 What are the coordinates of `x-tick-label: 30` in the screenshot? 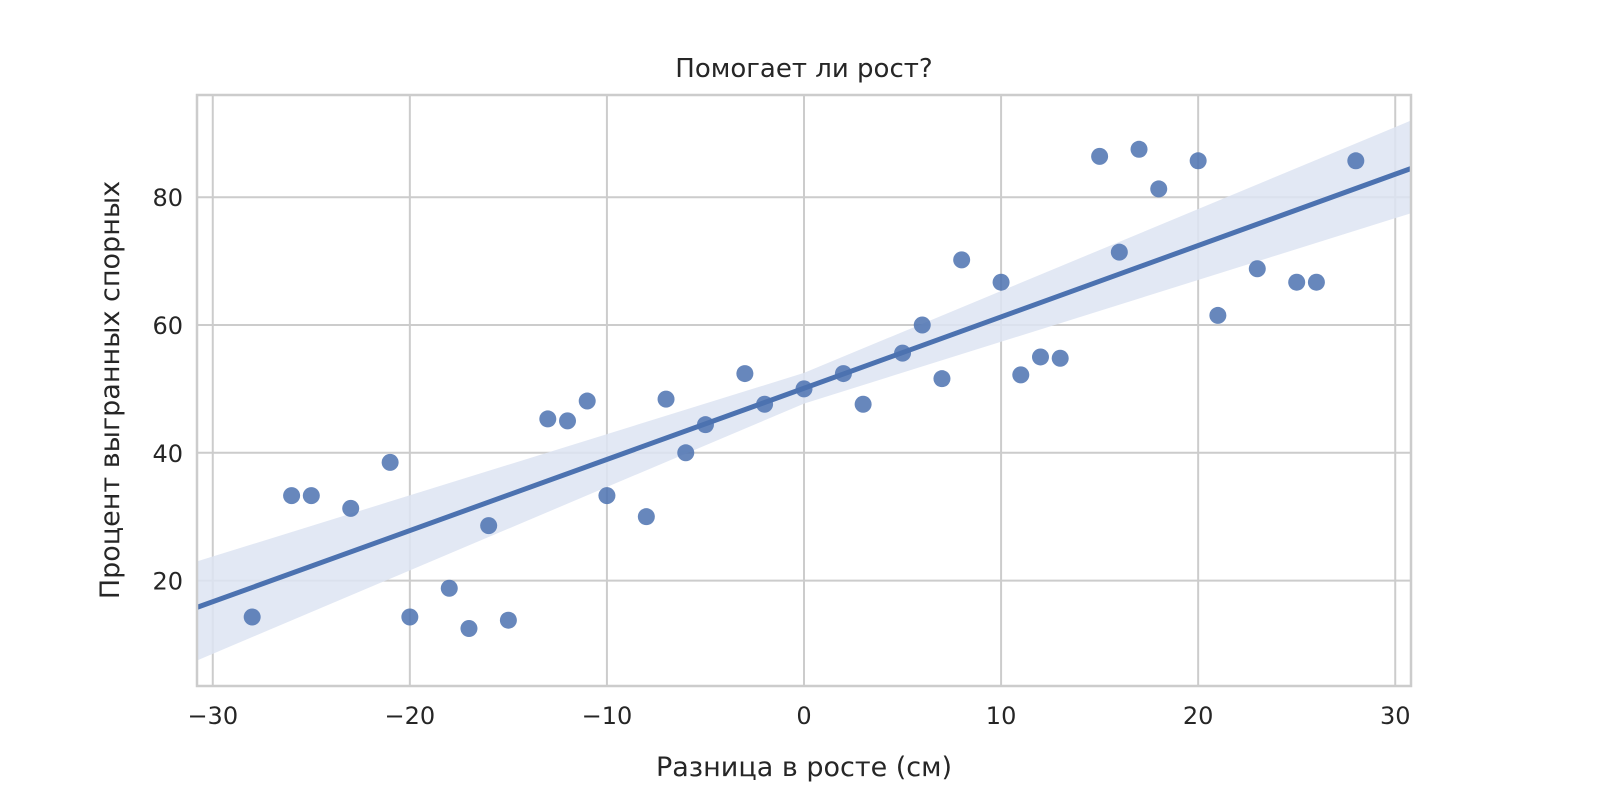 It's located at (1395, 716).